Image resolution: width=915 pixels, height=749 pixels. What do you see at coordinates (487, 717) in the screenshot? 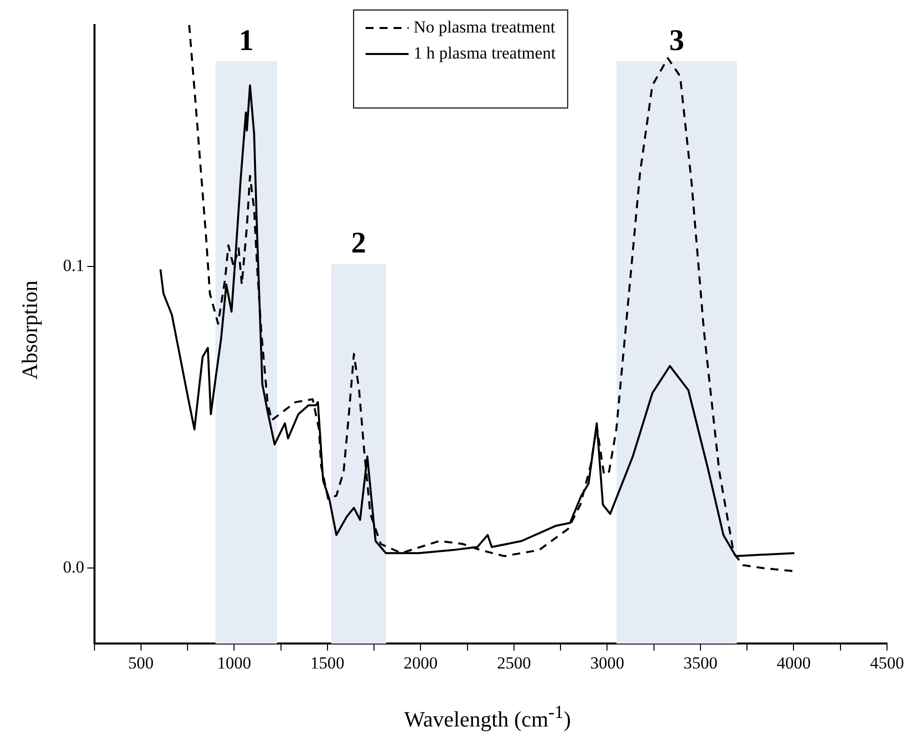
I see `x-axis-title: Wavelength (cm$^{-1}$)` at bounding box center [487, 717].